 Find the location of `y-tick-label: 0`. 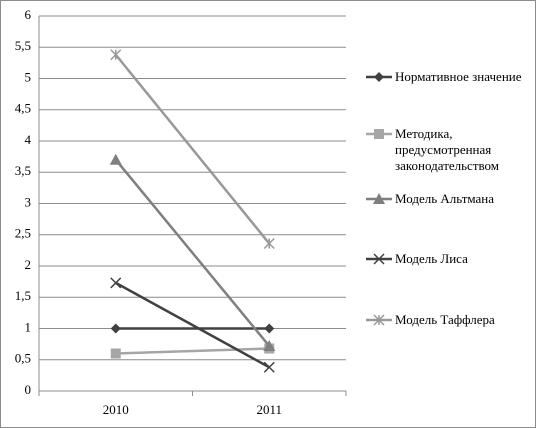

y-tick-label: 0 is located at coordinates (28, 389).